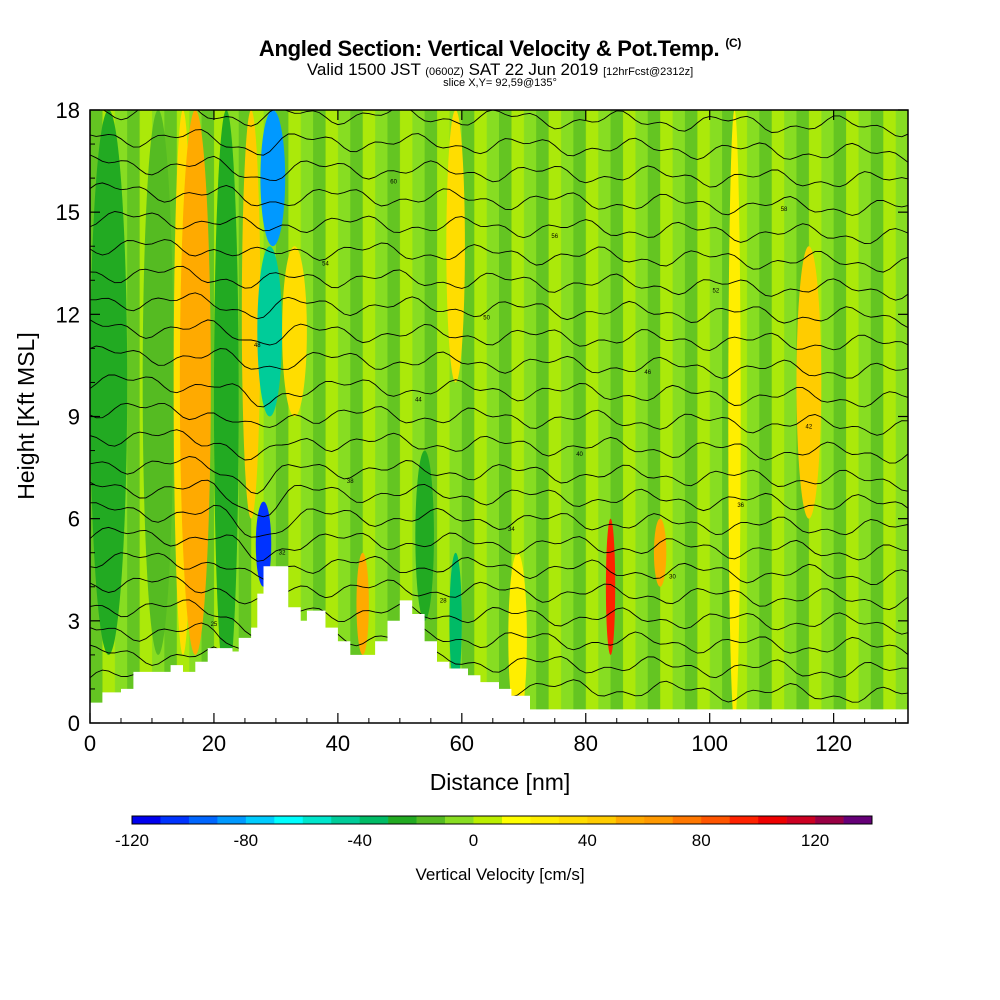 Image resolution: width=1000 pixels, height=1000 pixels. I want to click on y-tick-label: 15, so click(68, 212).